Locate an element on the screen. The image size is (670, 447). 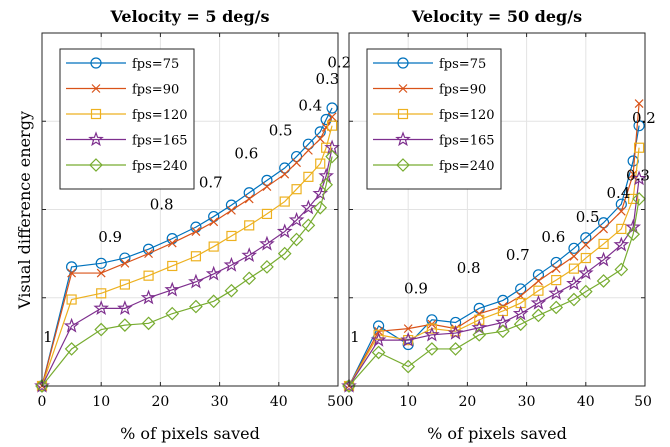
x-tick-label-10: 10 is located at coordinates (101, 402).